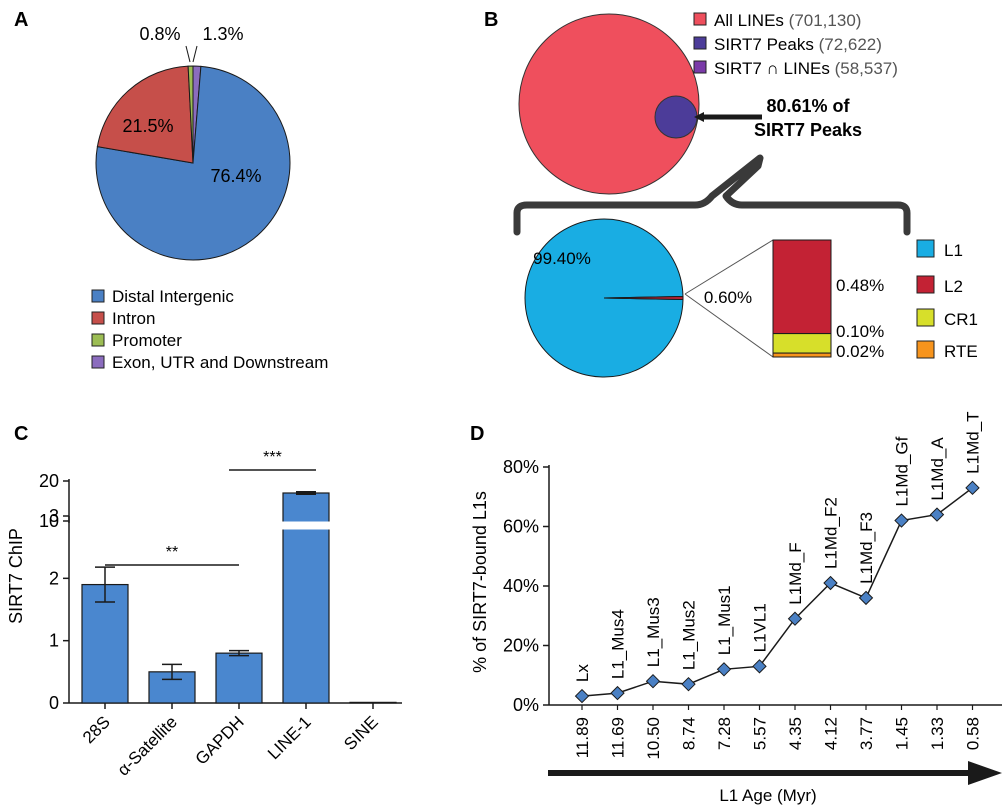 The height and width of the screenshot is (807, 1004). Describe the element at coordinates (521, 586) in the screenshot. I see `panel-d-ytick-label: 40%` at that location.